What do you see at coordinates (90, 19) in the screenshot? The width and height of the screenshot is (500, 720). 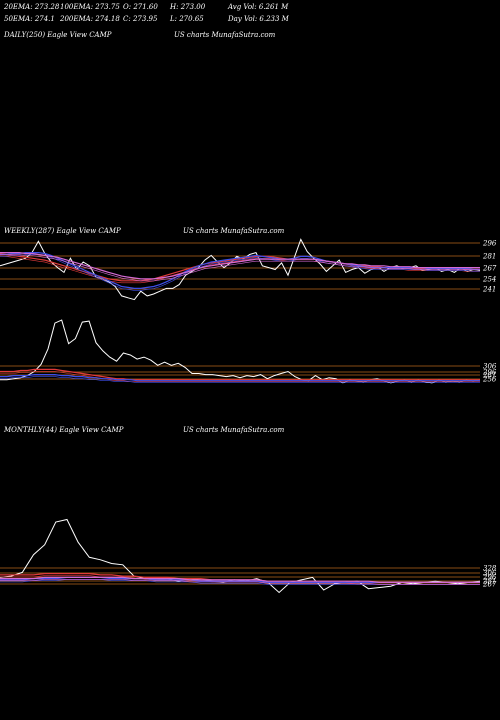 I see `ema200-label: 200EMA: 274.18` at bounding box center [90, 19].